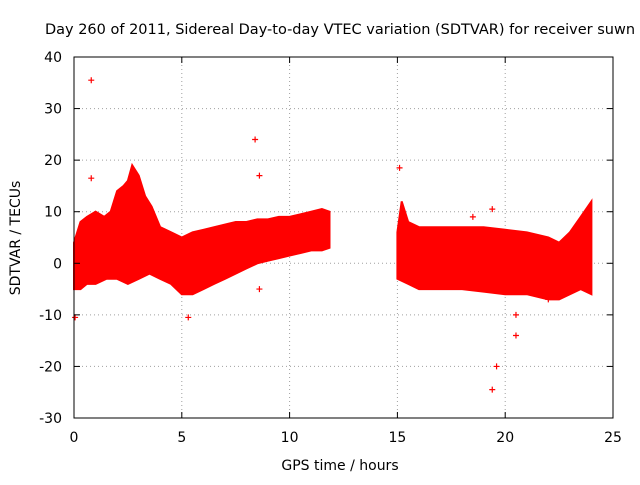 The width and height of the screenshot is (640, 485). I want to click on x-tick-label: 5, so click(181, 438).